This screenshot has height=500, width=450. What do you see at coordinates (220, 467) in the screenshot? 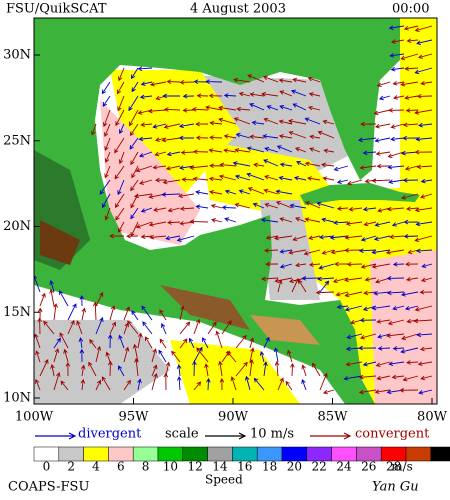
I see `colorbar-label: 14` at bounding box center [220, 467].